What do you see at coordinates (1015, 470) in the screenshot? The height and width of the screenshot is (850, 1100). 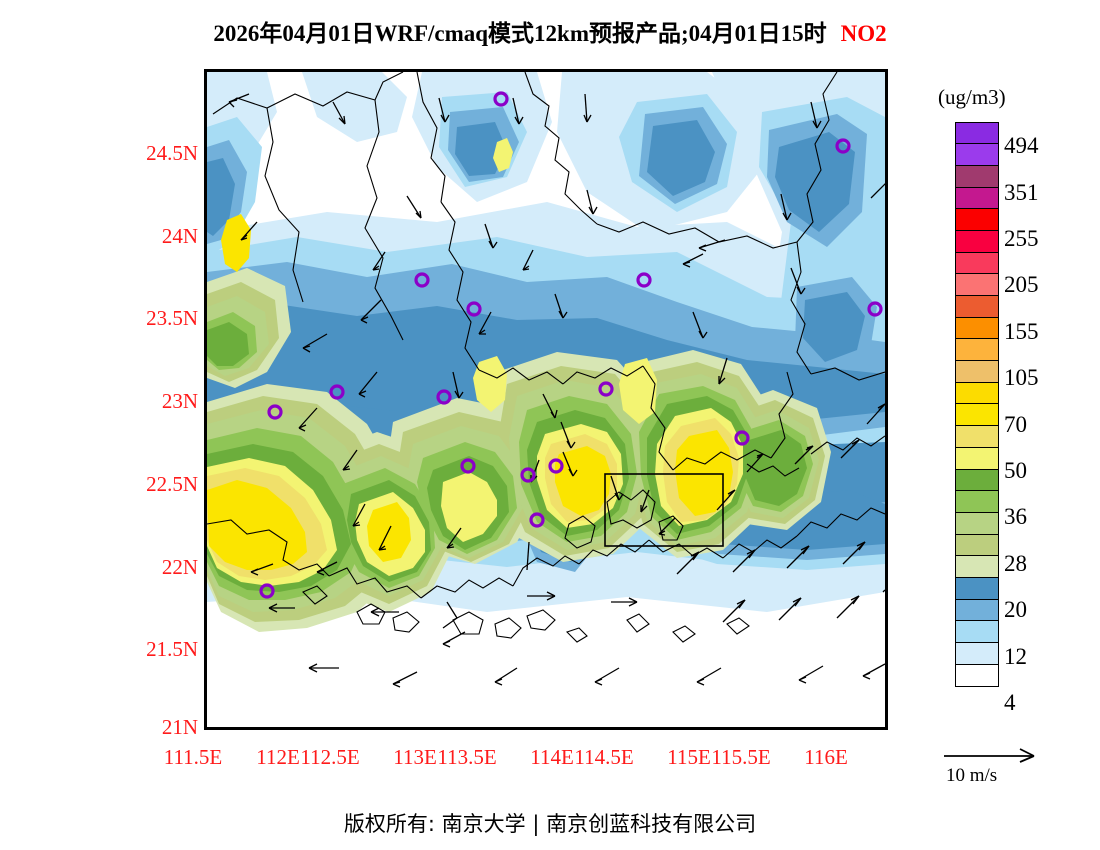 I see `colorbar-tick-label: 50` at bounding box center [1015, 470].